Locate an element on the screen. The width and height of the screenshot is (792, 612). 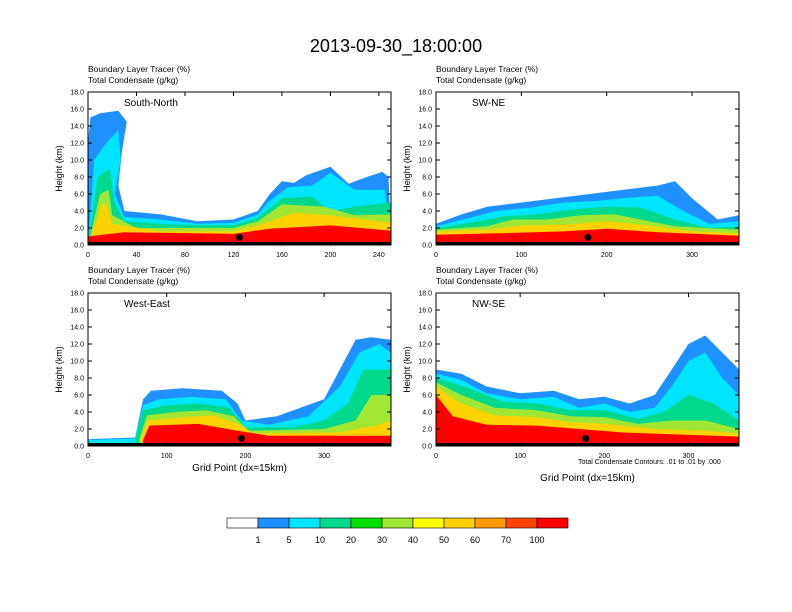
colorbar-label: 20 is located at coordinates (351, 540).